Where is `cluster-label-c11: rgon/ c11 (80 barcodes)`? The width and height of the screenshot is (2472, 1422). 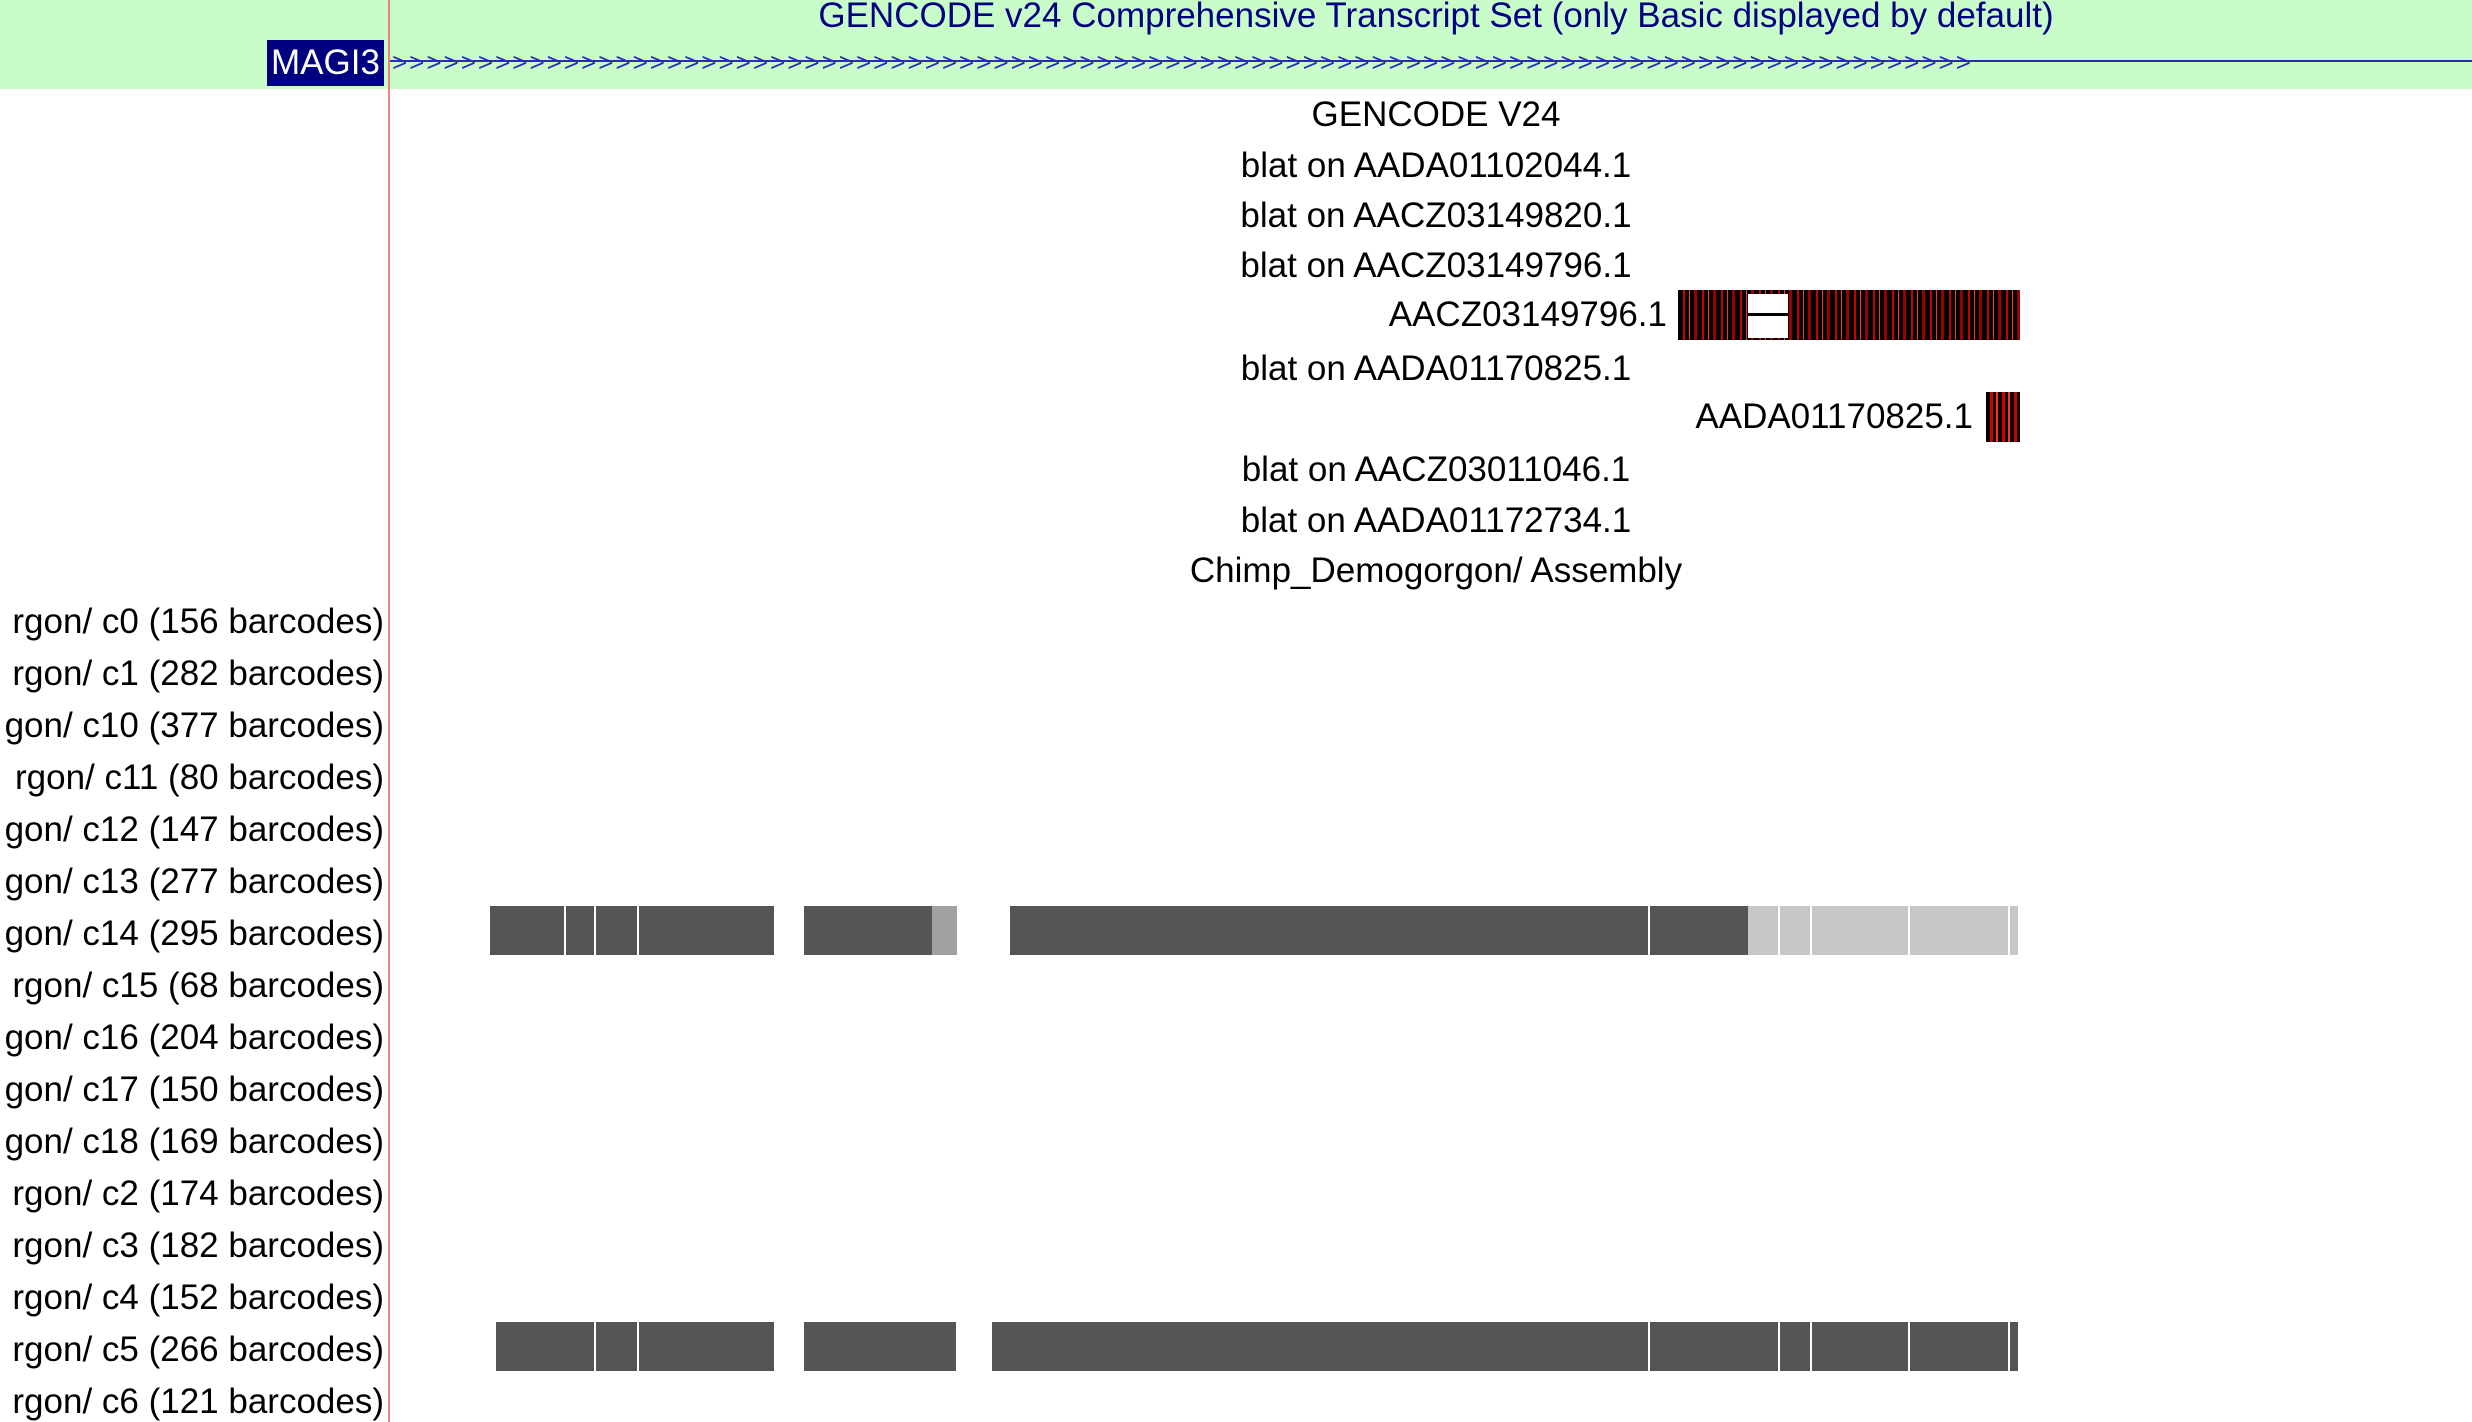 cluster-label-c11: rgon/ c11 (80 barcodes) is located at coordinates (199, 777).